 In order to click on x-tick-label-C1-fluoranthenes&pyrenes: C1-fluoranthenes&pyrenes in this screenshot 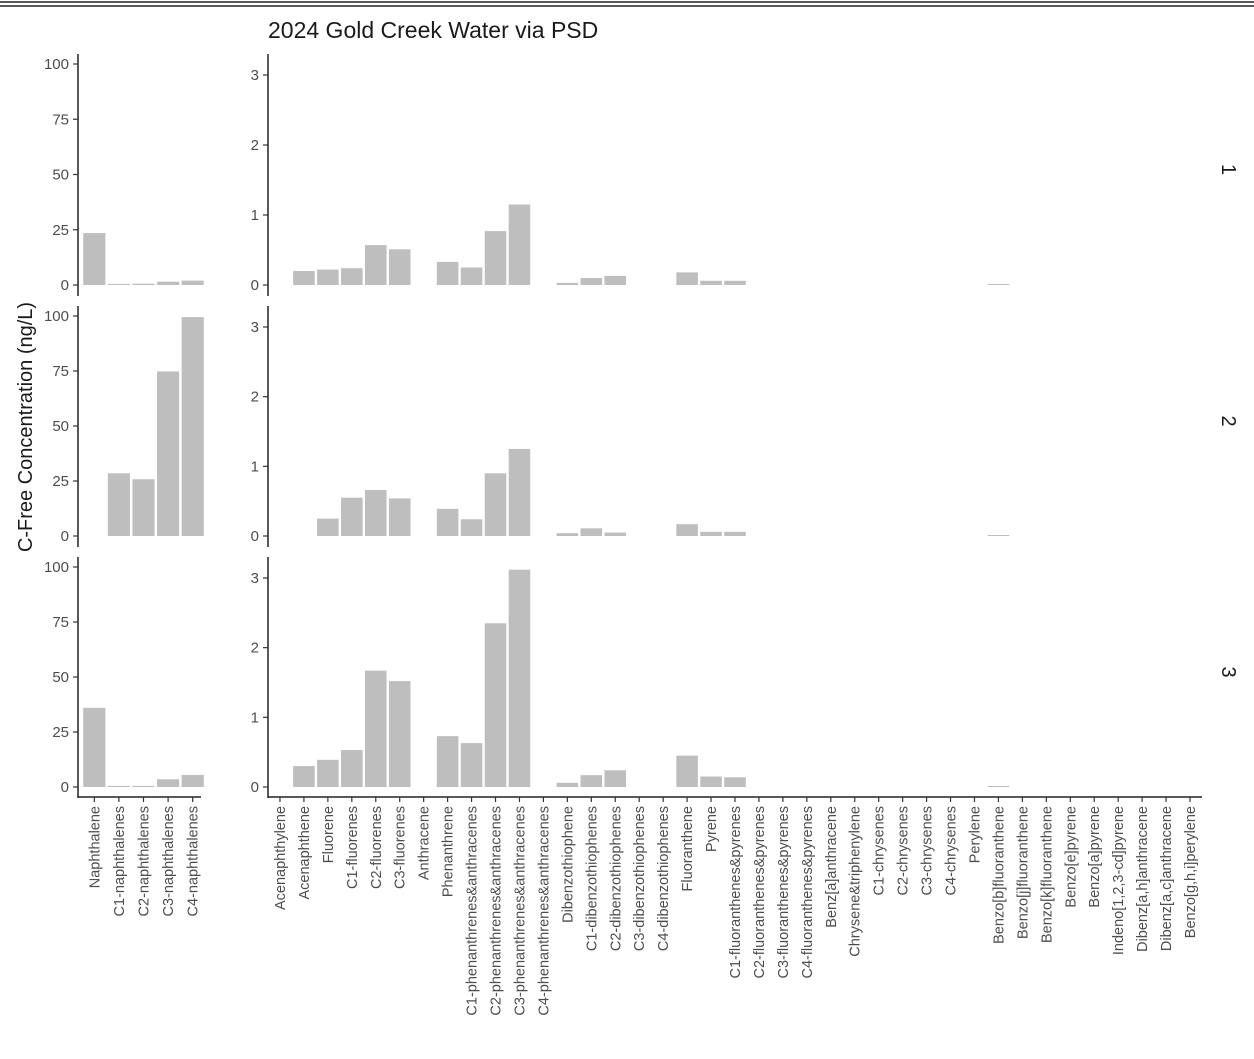, I will do `click(736, 892)`.